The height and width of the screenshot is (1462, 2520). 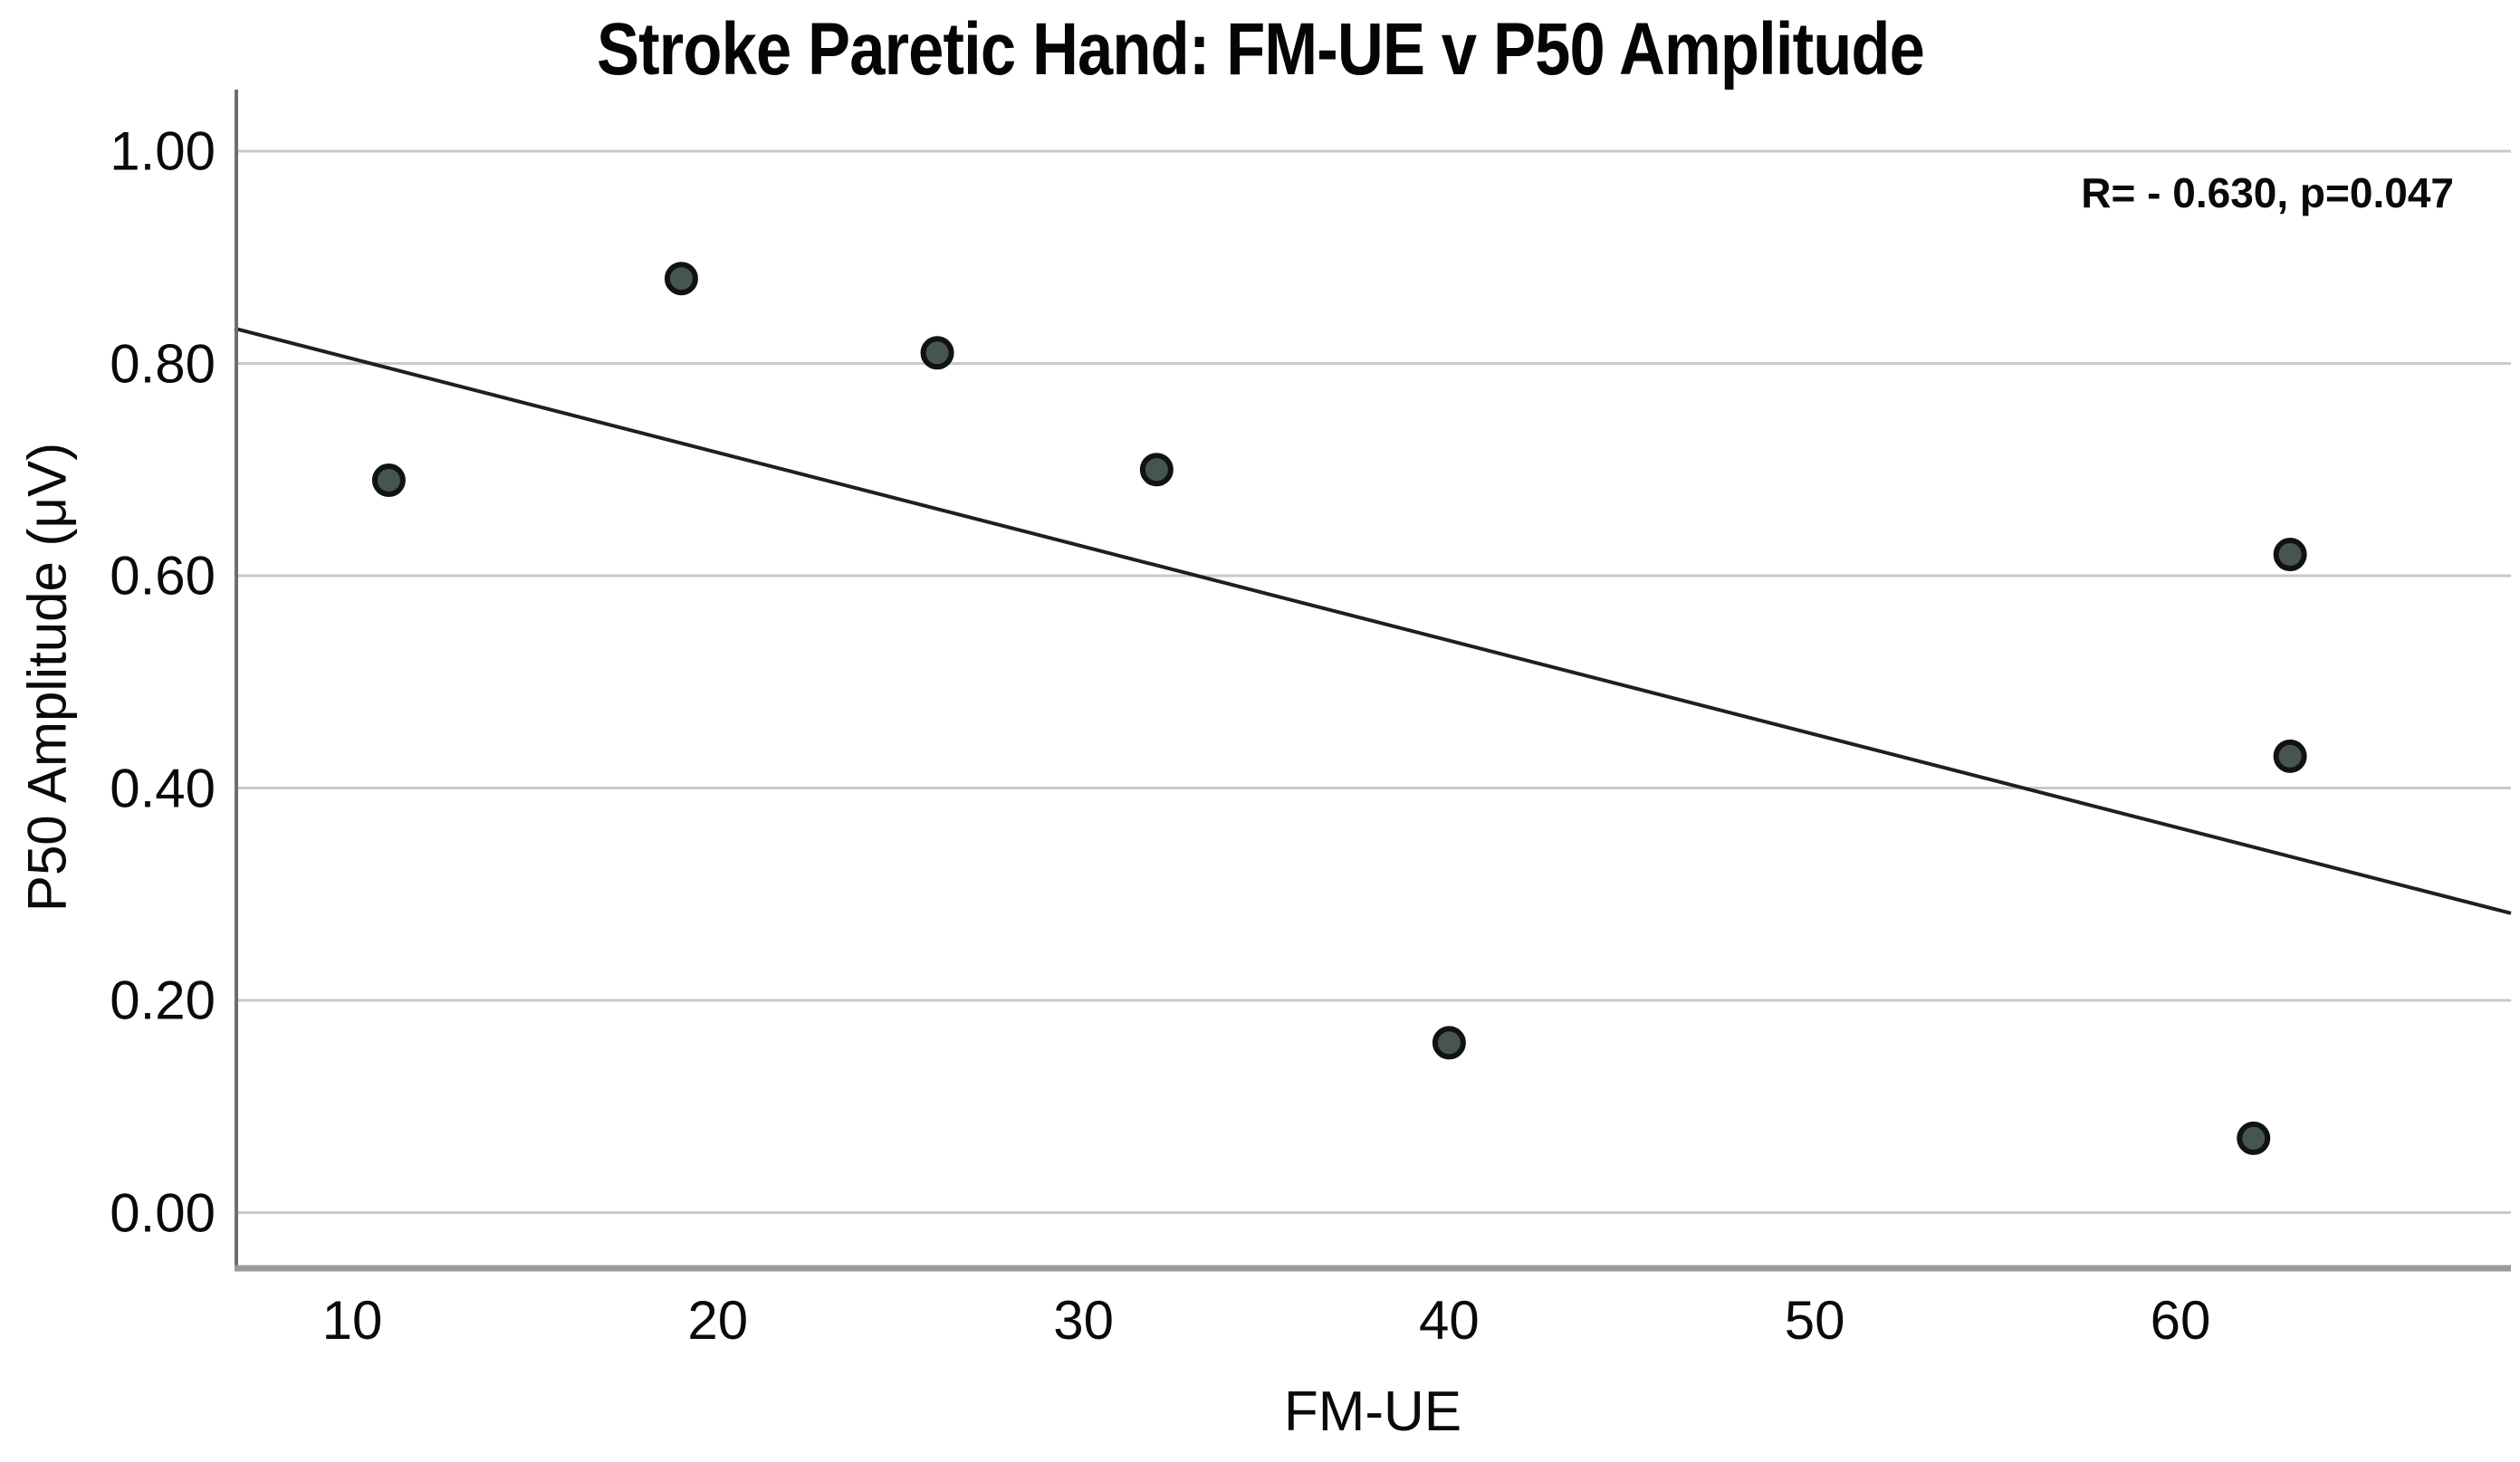 I want to click on y-tick-label-0.2: 0.20, so click(x=163, y=1000).